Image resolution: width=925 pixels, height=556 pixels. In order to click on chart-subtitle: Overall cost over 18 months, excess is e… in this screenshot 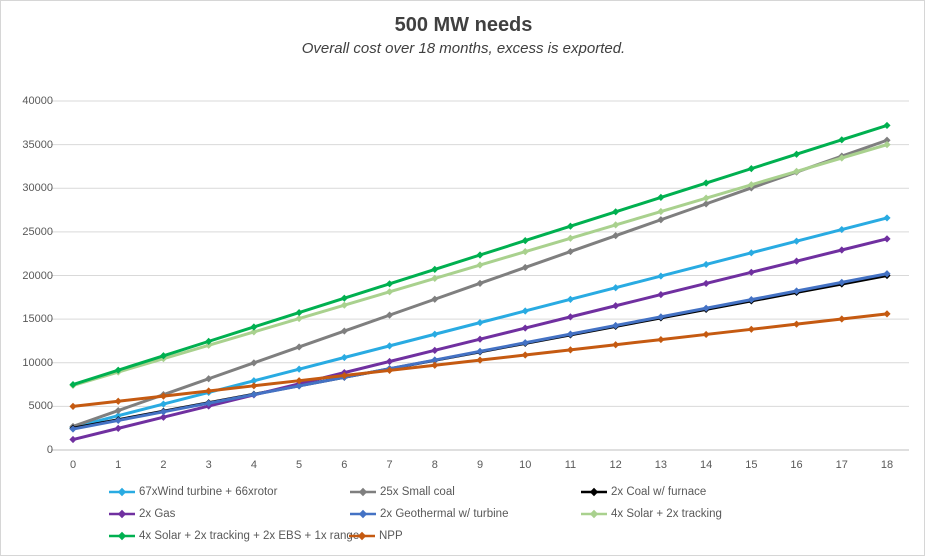, I will do `click(463, 48)`.